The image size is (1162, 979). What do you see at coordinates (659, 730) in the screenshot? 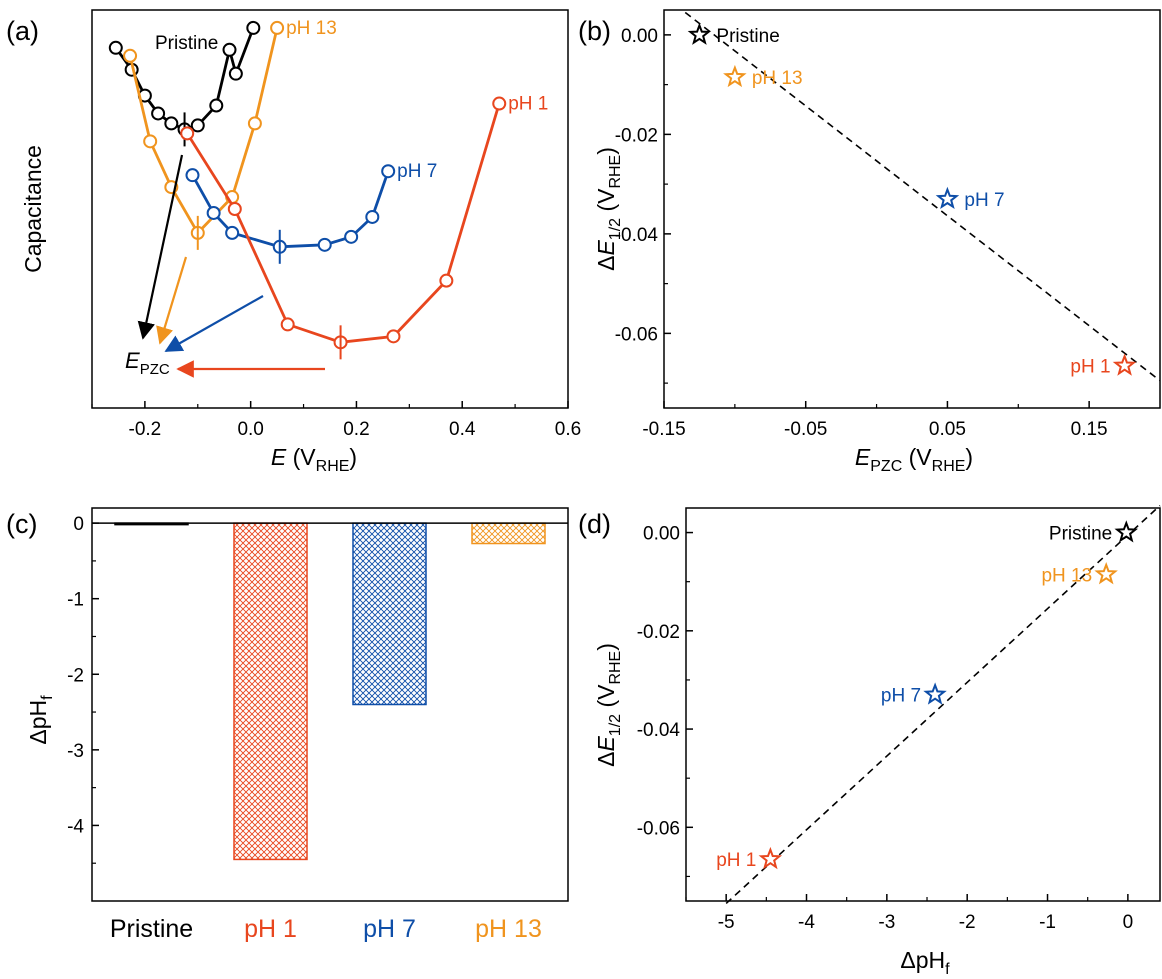
I see `panel-d-y-tick-label: -0.04` at bounding box center [659, 730].